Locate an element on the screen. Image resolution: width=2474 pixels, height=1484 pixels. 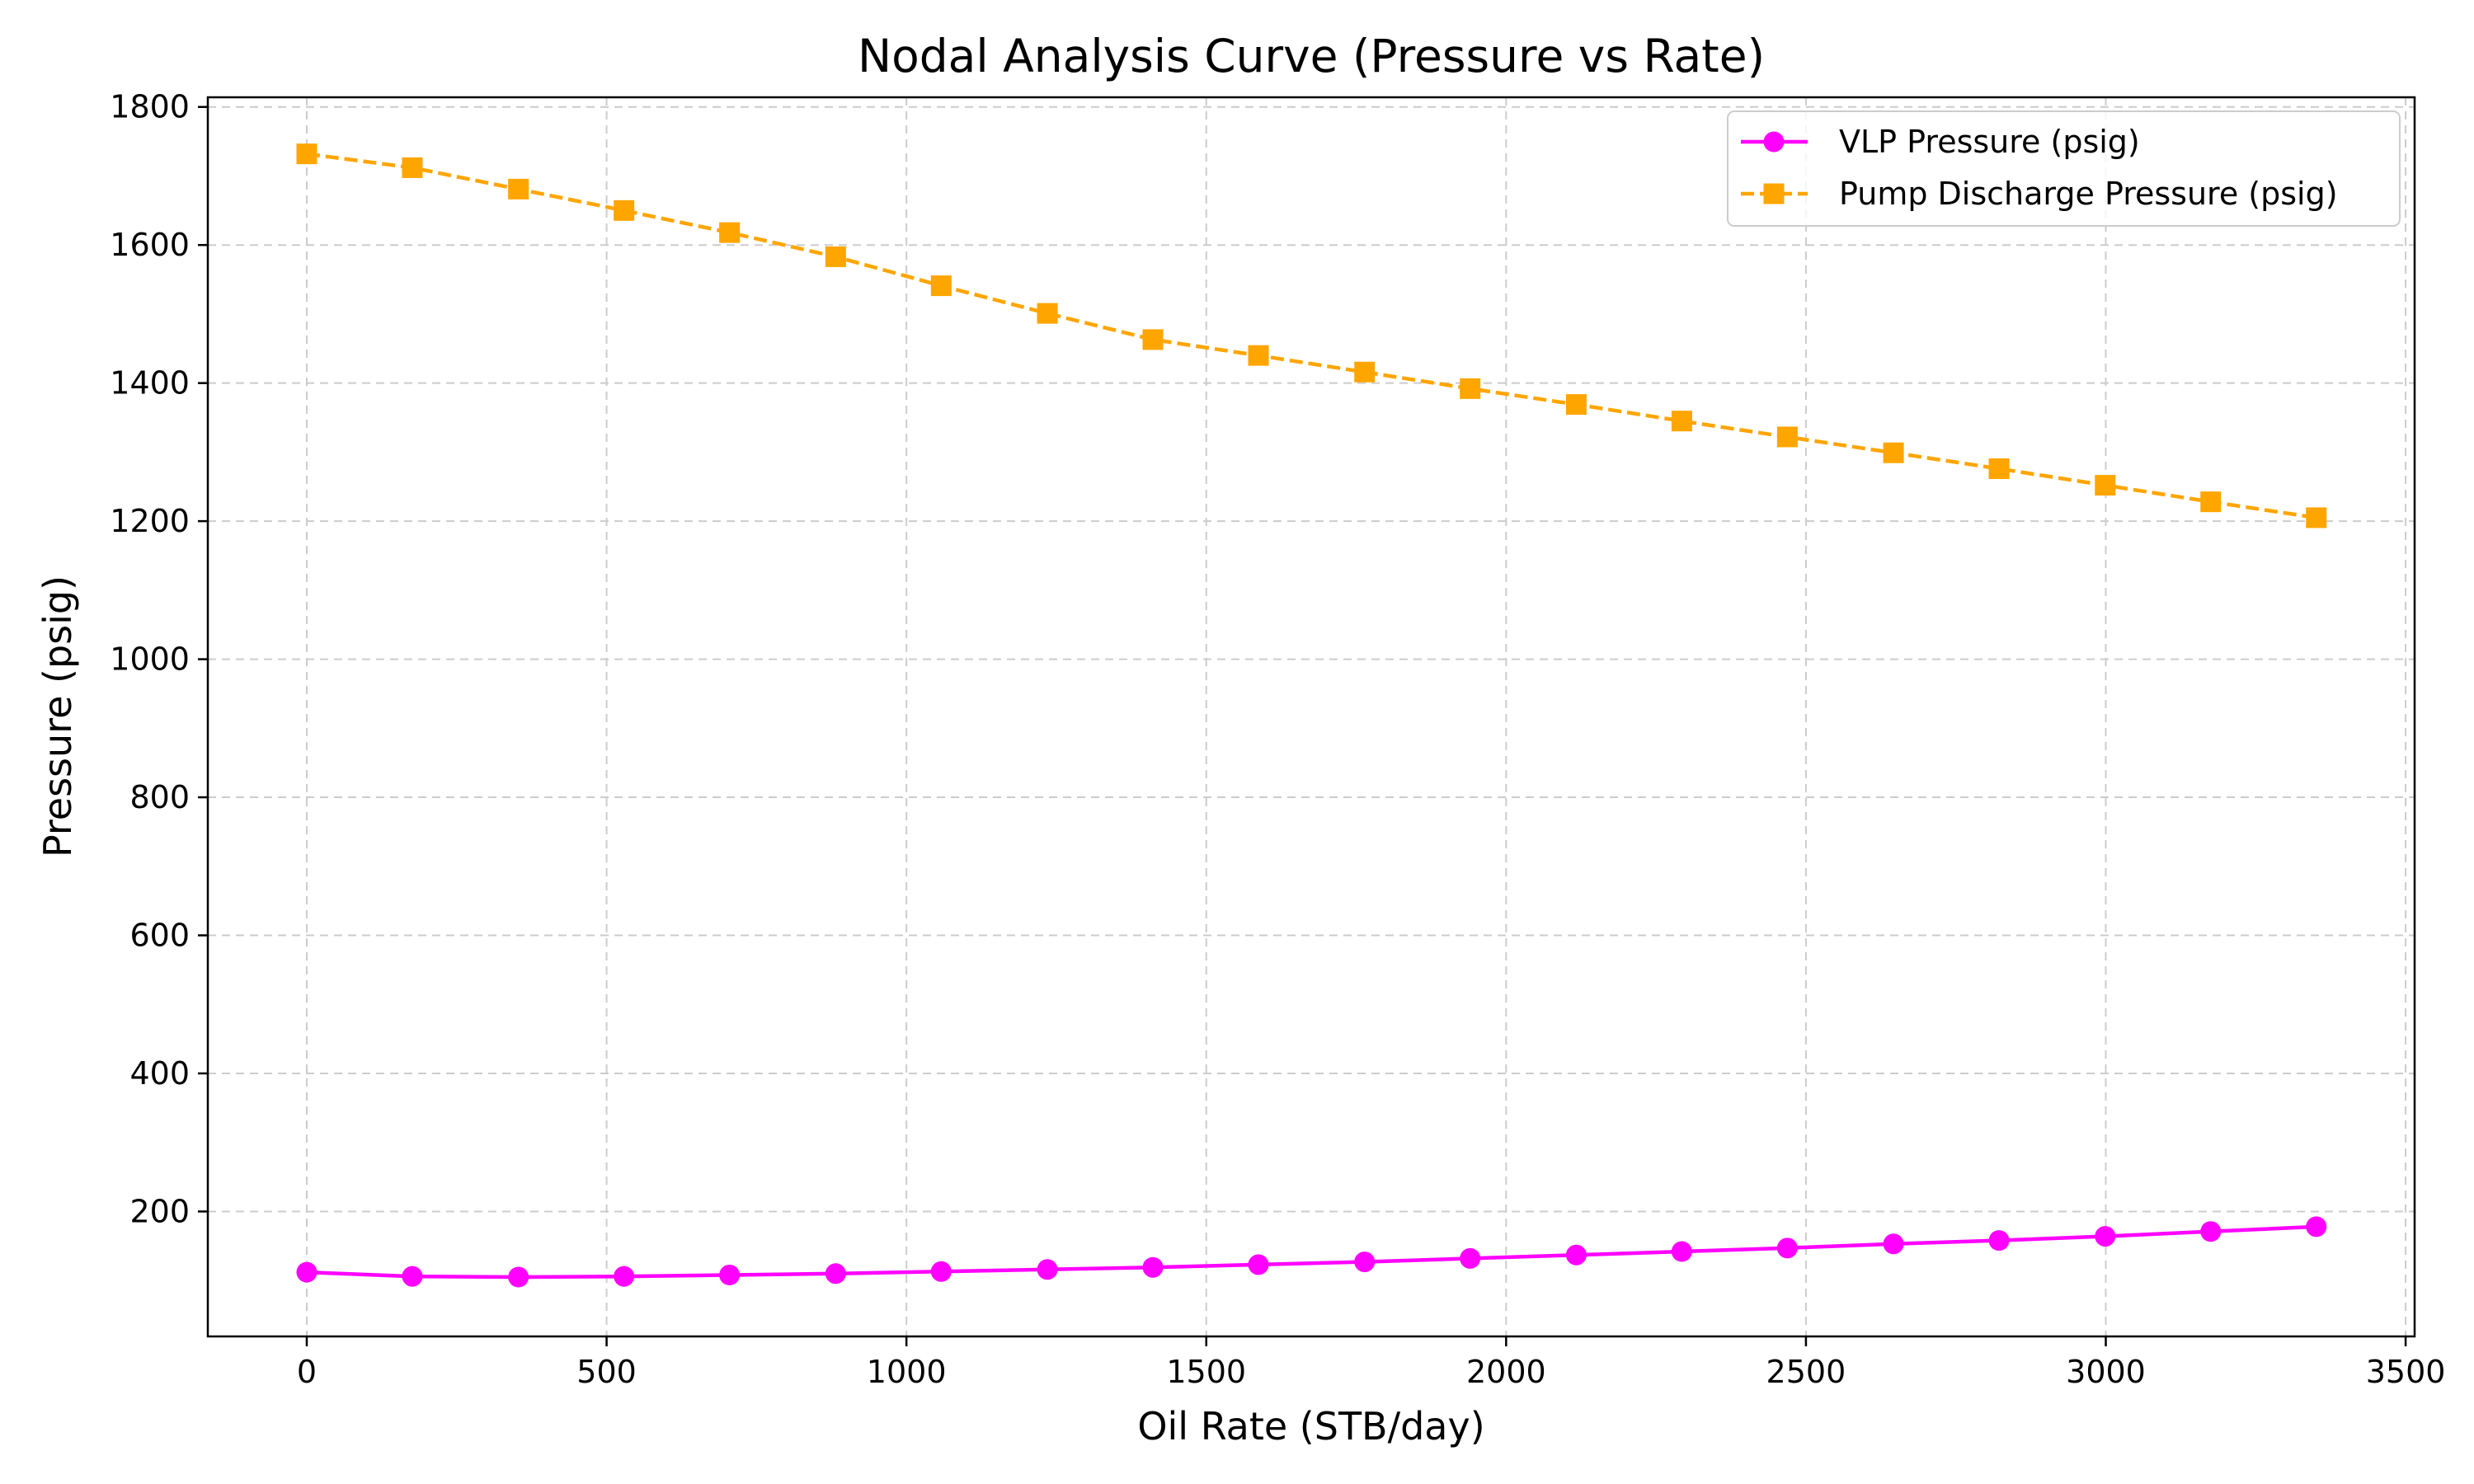
legend-label: Pump Discharge Pressure (psig) is located at coordinates (2088, 194).